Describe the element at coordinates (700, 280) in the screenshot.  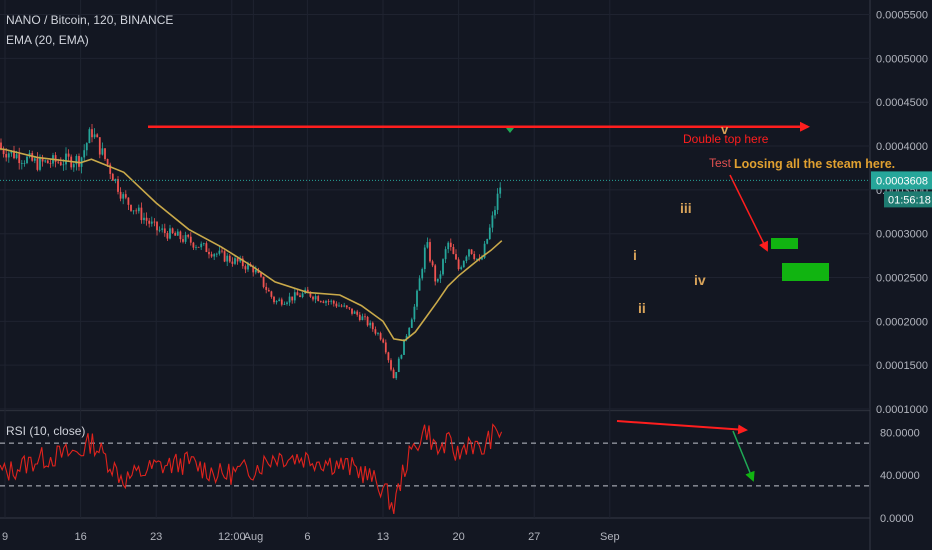
I see `wave-iv-label: iv` at that location.